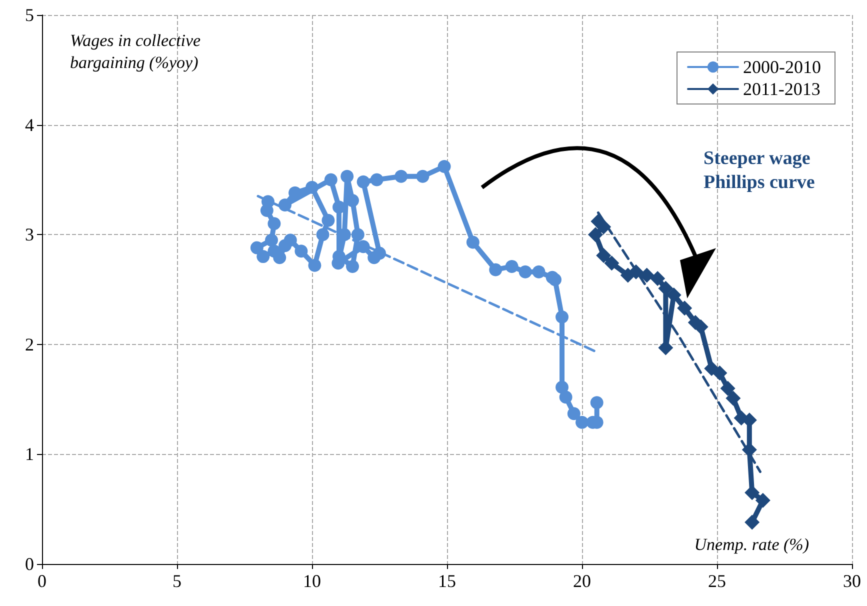 The image size is (867, 606). I want to click on y-tick-label: 3, so click(29, 234).